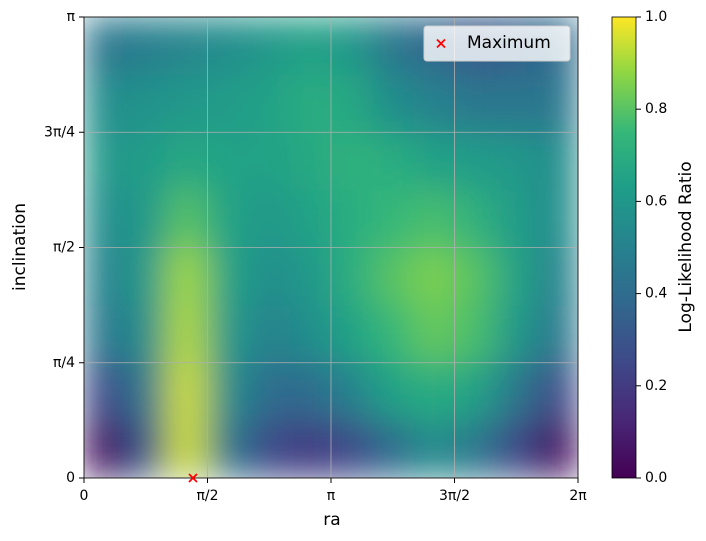 The height and width of the screenshot is (541, 706). Describe the element at coordinates (454, 496) in the screenshot. I see `x-tick-label: 3π/2` at that location.